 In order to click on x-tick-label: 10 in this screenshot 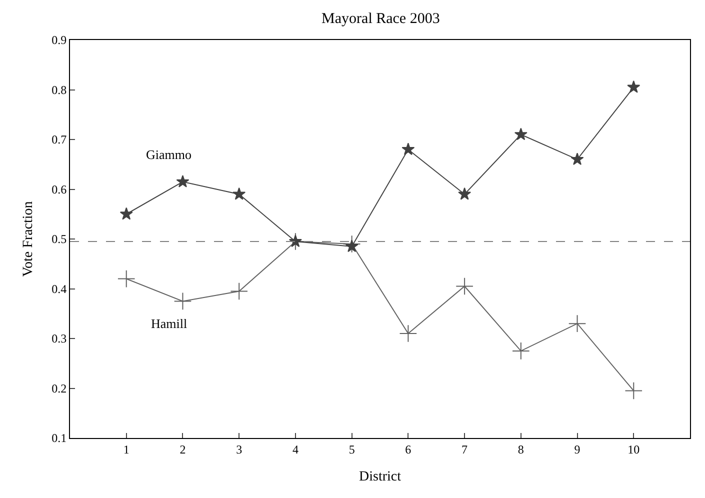, I will do `click(634, 449)`.